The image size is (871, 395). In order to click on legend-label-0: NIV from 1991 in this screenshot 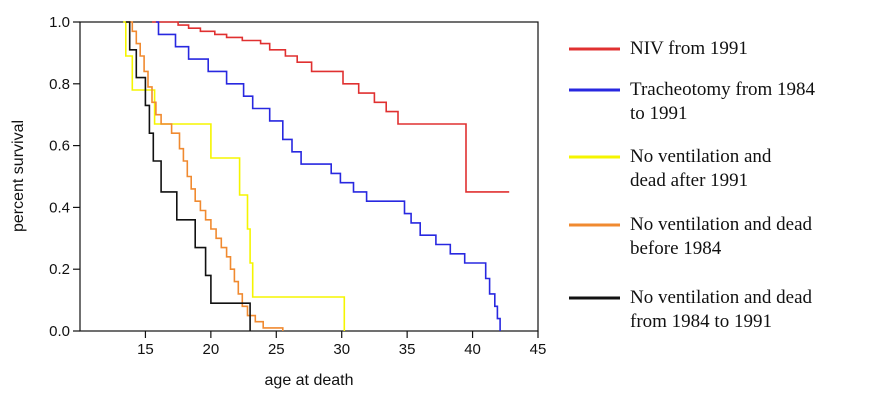, I will do `click(689, 48)`.